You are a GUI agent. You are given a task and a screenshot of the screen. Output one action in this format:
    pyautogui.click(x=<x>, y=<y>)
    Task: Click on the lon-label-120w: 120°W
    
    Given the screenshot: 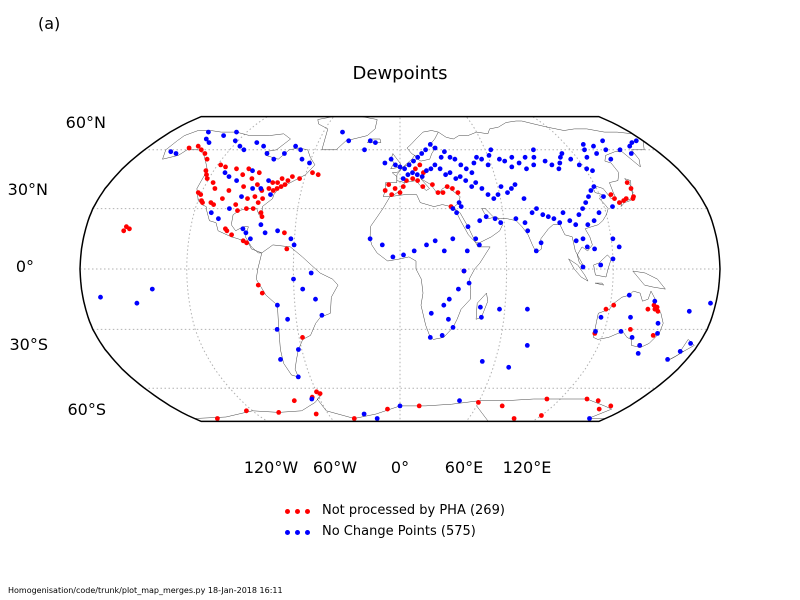 What is the action you would take?
    pyautogui.click(x=271, y=467)
    